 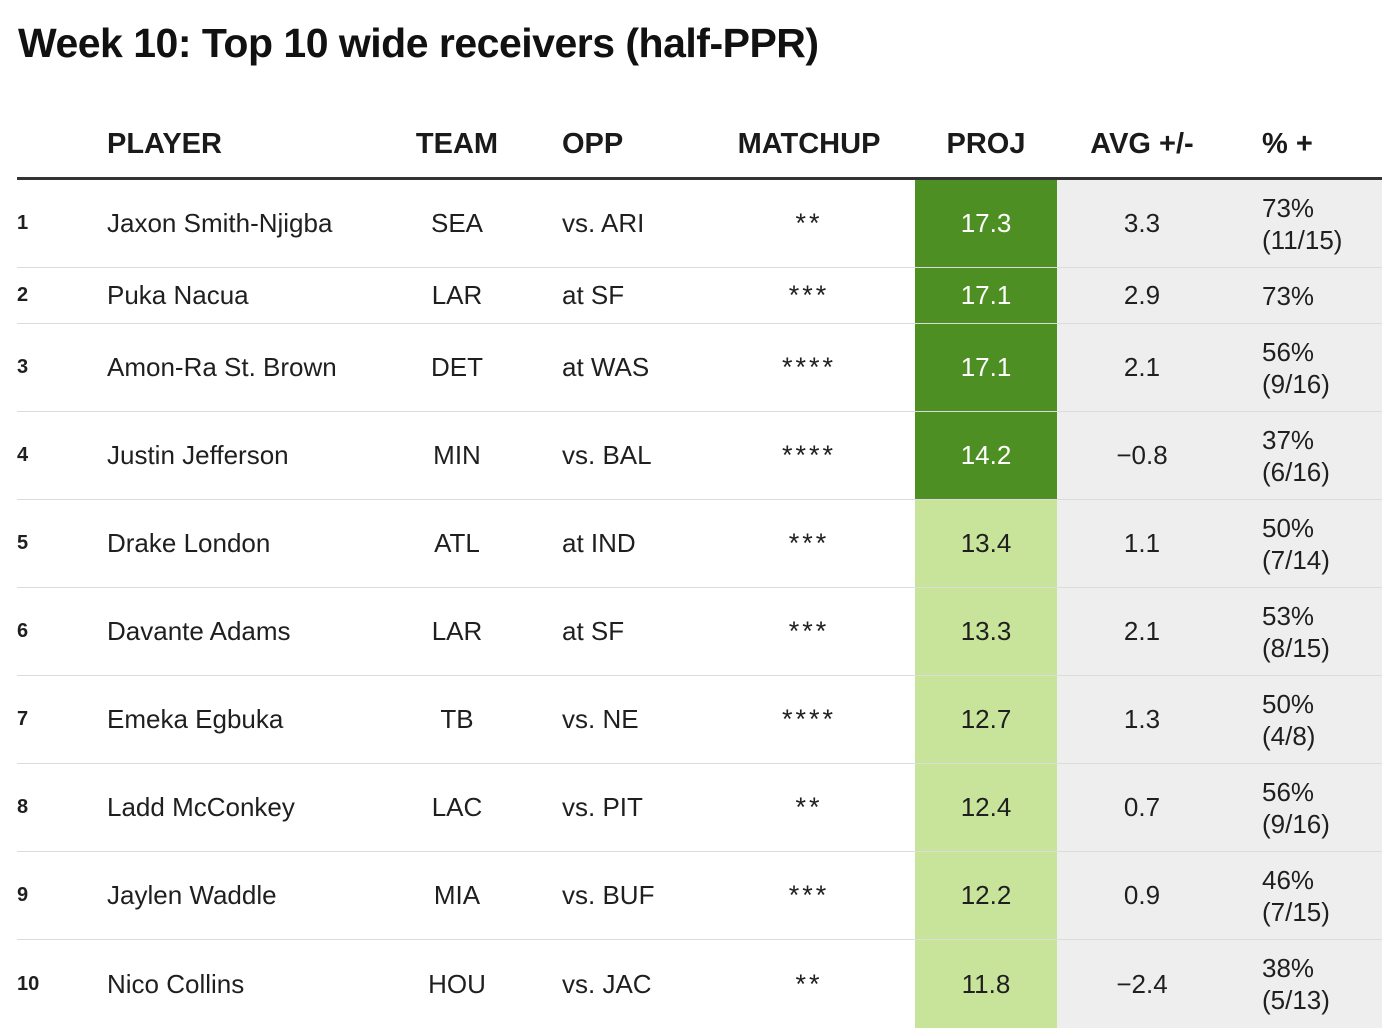 What do you see at coordinates (986, 543) in the screenshot?
I see `proj-cell: 13.4` at bounding box center [986, 543].